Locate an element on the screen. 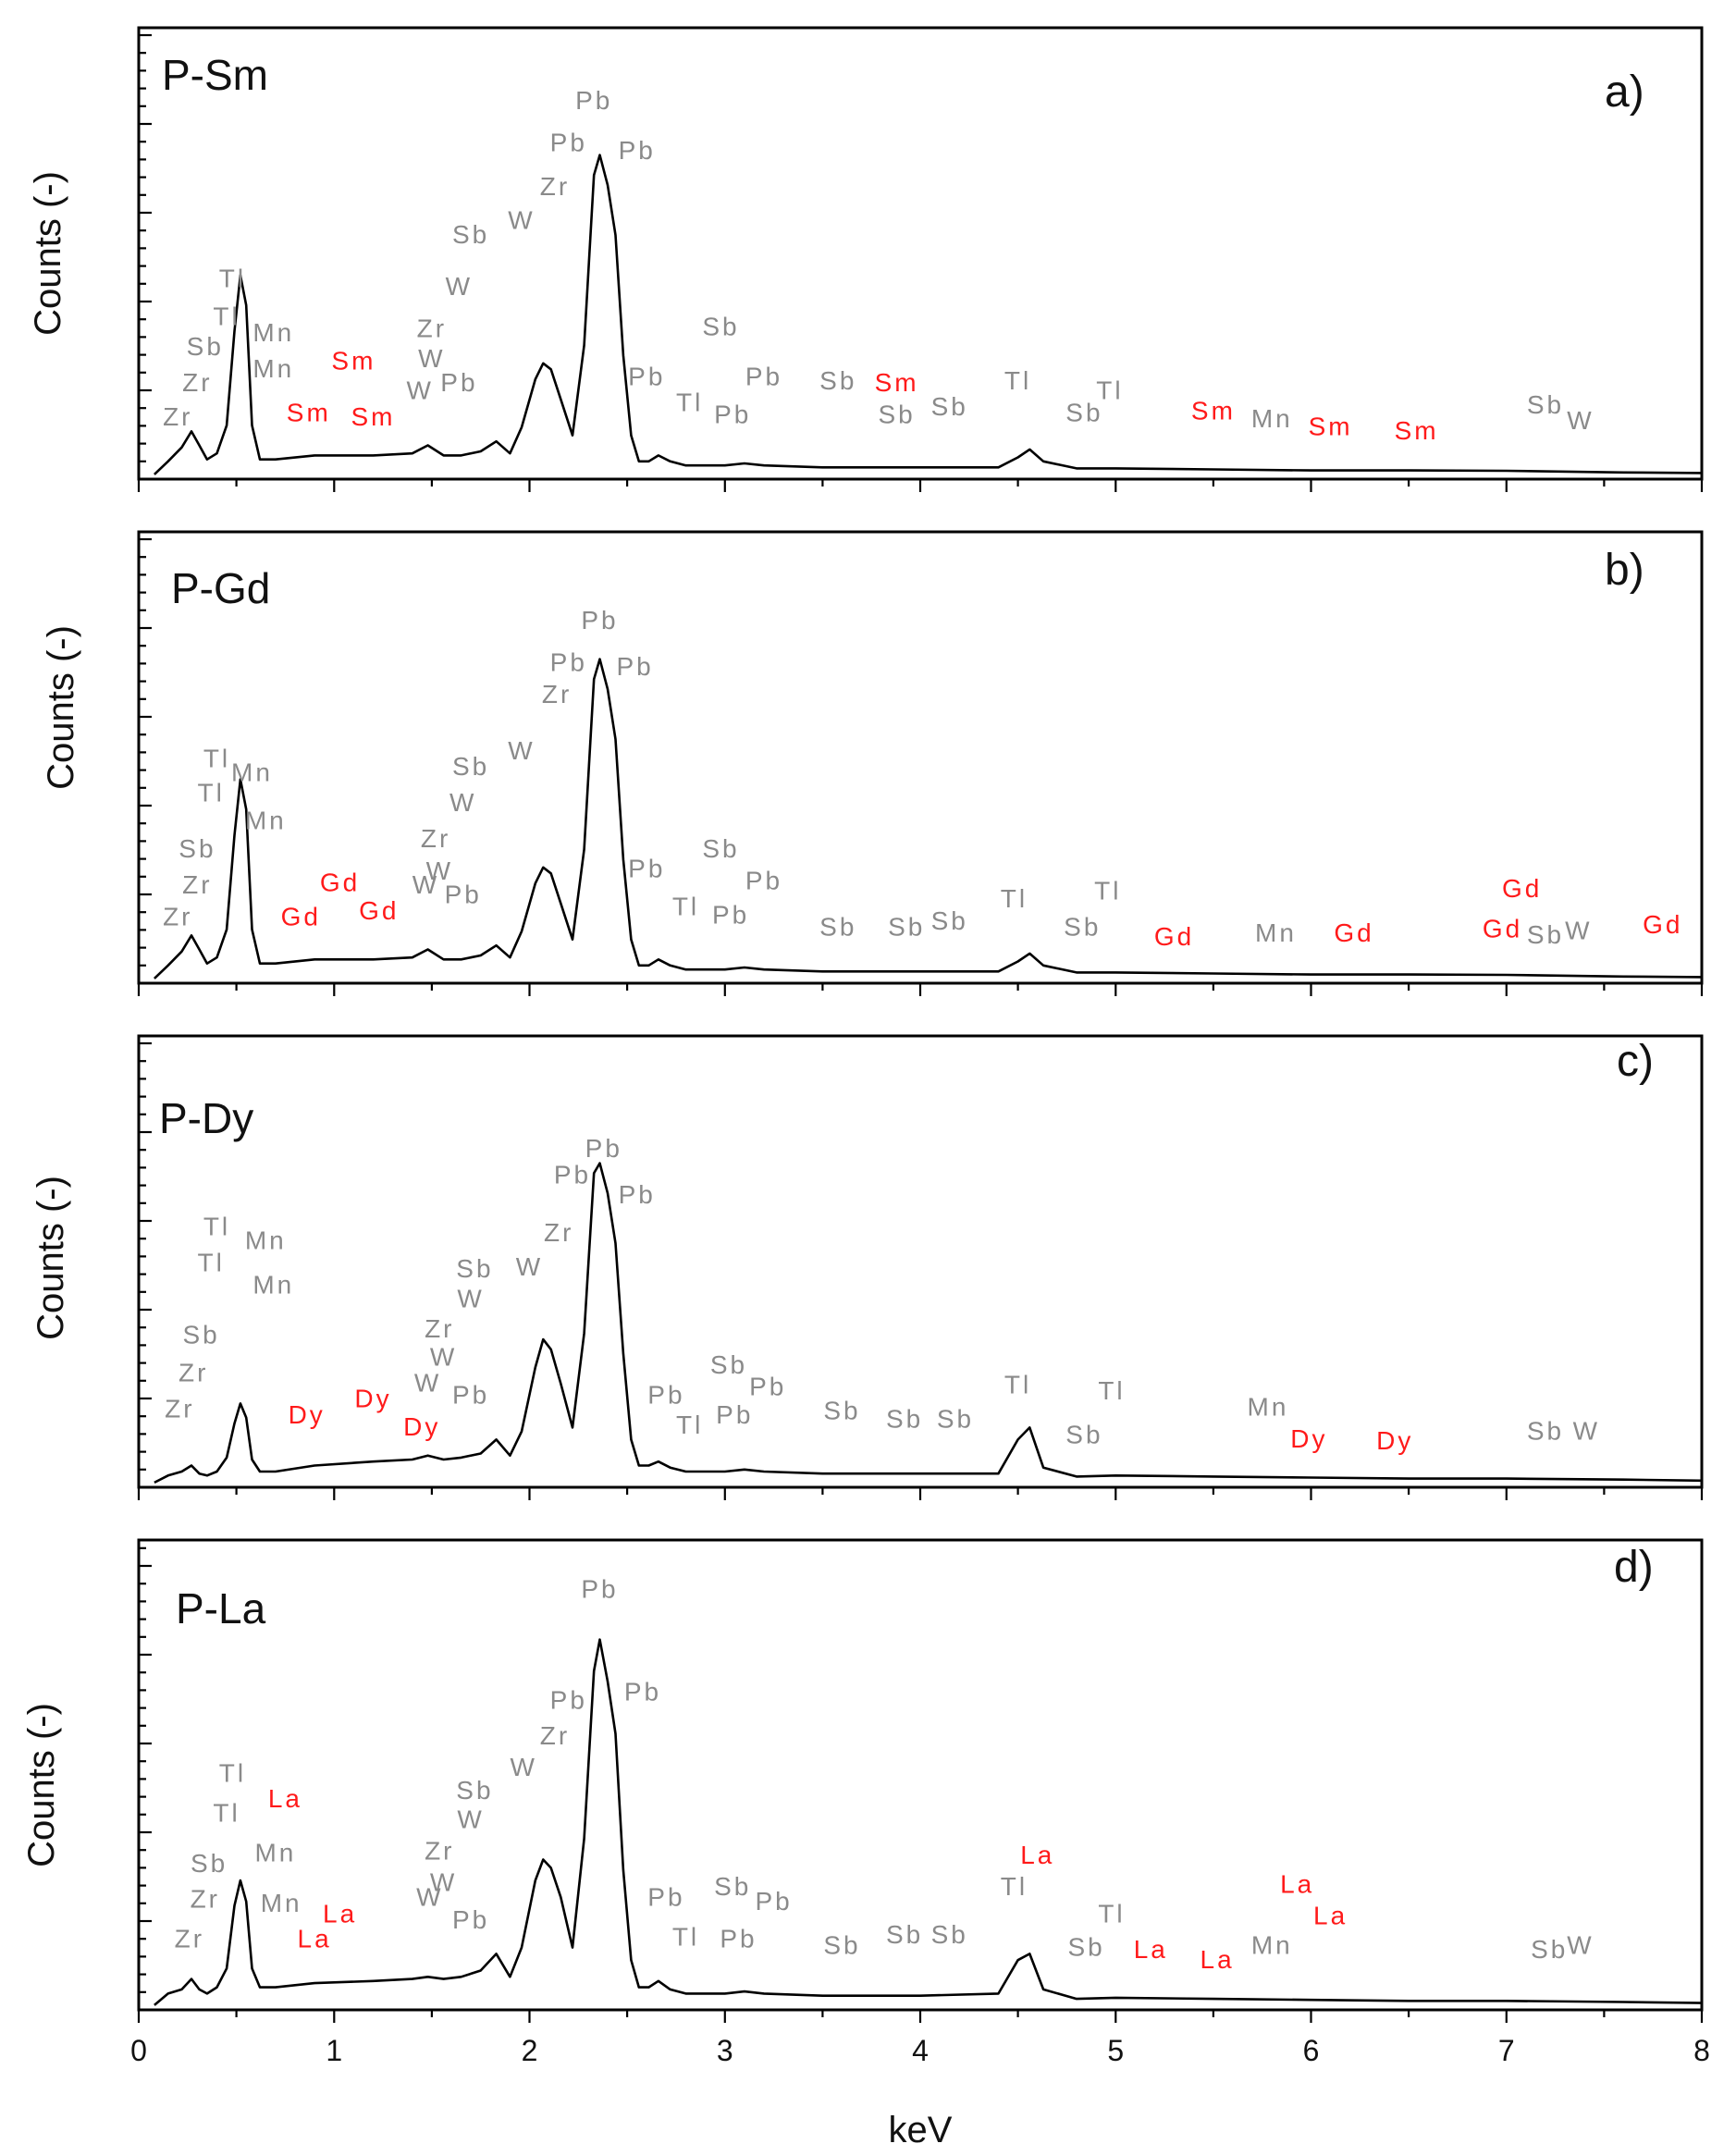 Image resolution: width=1736 pixels, height=2156 pixels. y-axis-label: Counts (-) is located at coordinates (41, 1785).